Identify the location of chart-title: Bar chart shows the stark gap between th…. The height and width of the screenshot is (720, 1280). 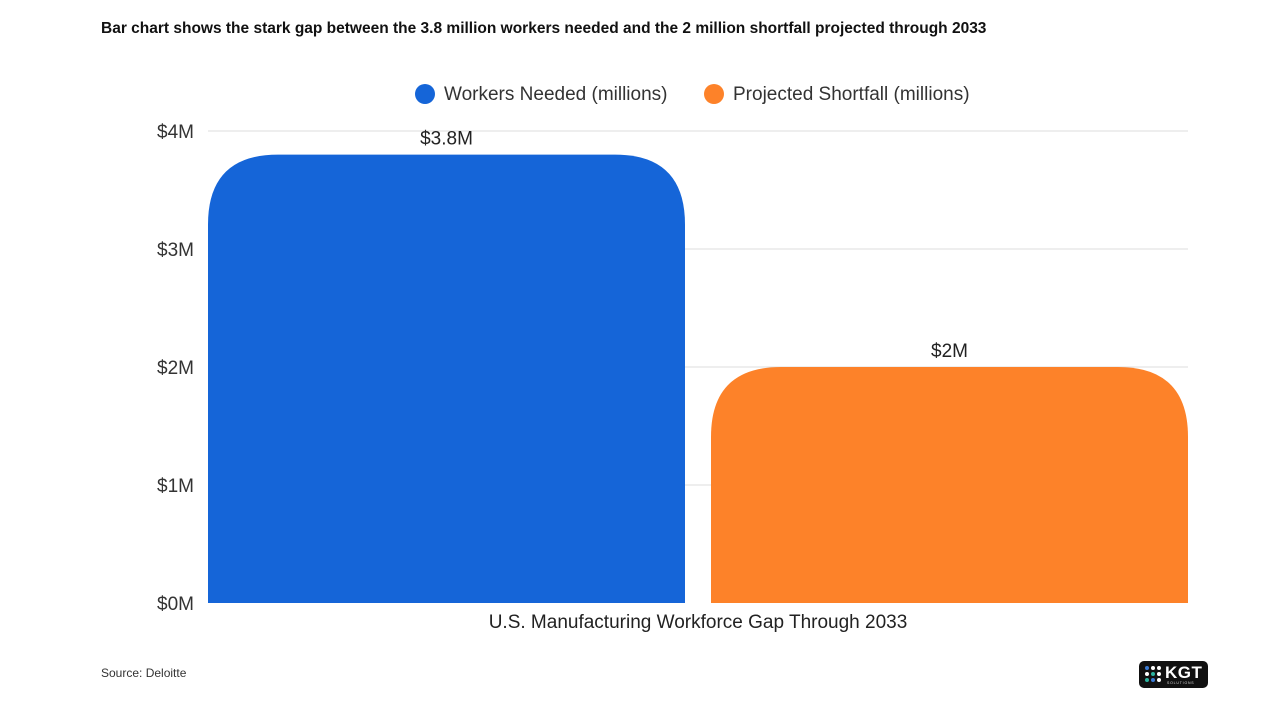
(544, 28).